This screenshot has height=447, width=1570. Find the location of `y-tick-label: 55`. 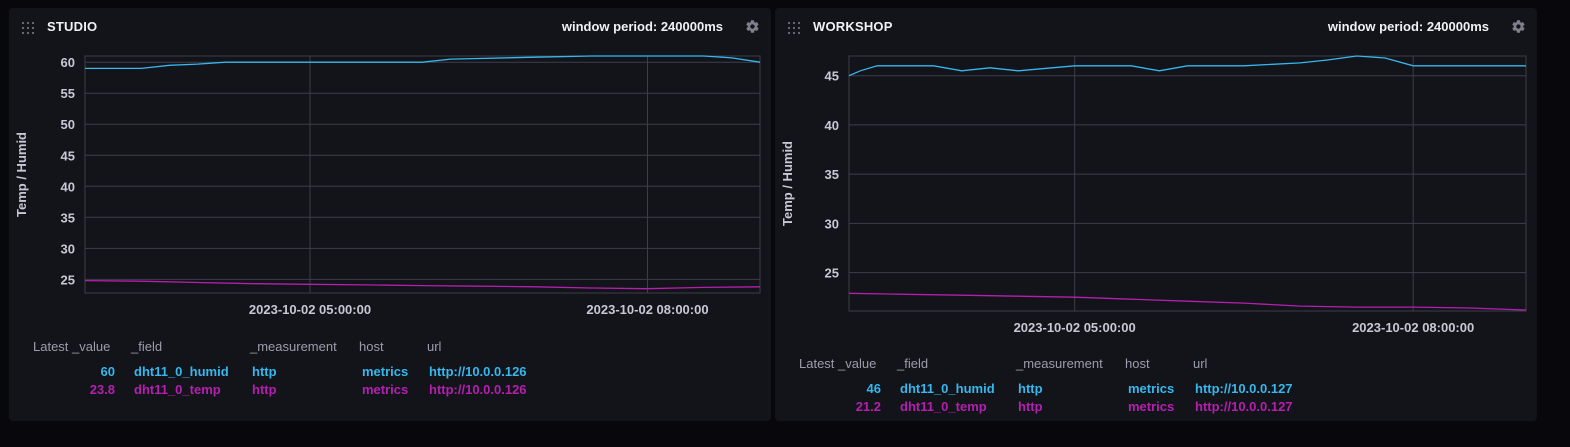

y-tick-label: 55 is located at coordinates (68, 93).